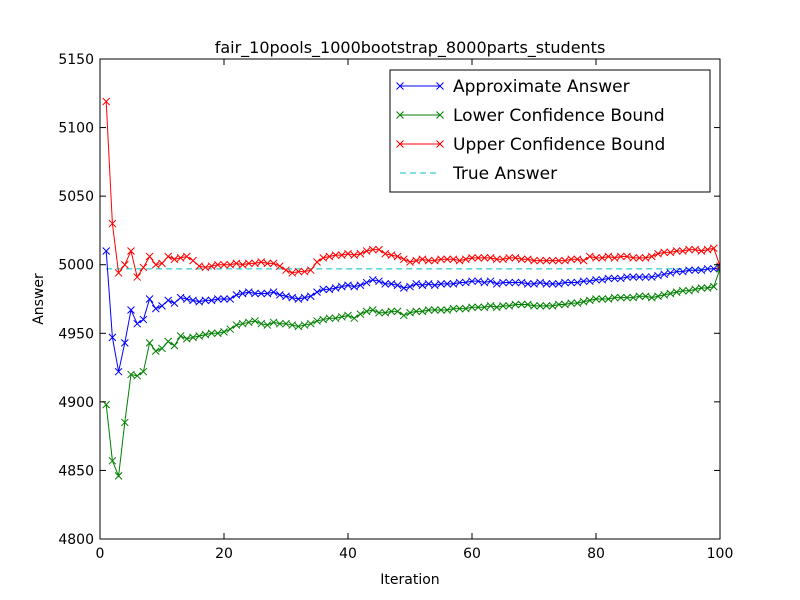 Image resolution: width=800 pixels, height=600 pixels. Describe the element at coordinates (76, 129) in the screenshot. I see `y-tick-label: 5100` at that location.